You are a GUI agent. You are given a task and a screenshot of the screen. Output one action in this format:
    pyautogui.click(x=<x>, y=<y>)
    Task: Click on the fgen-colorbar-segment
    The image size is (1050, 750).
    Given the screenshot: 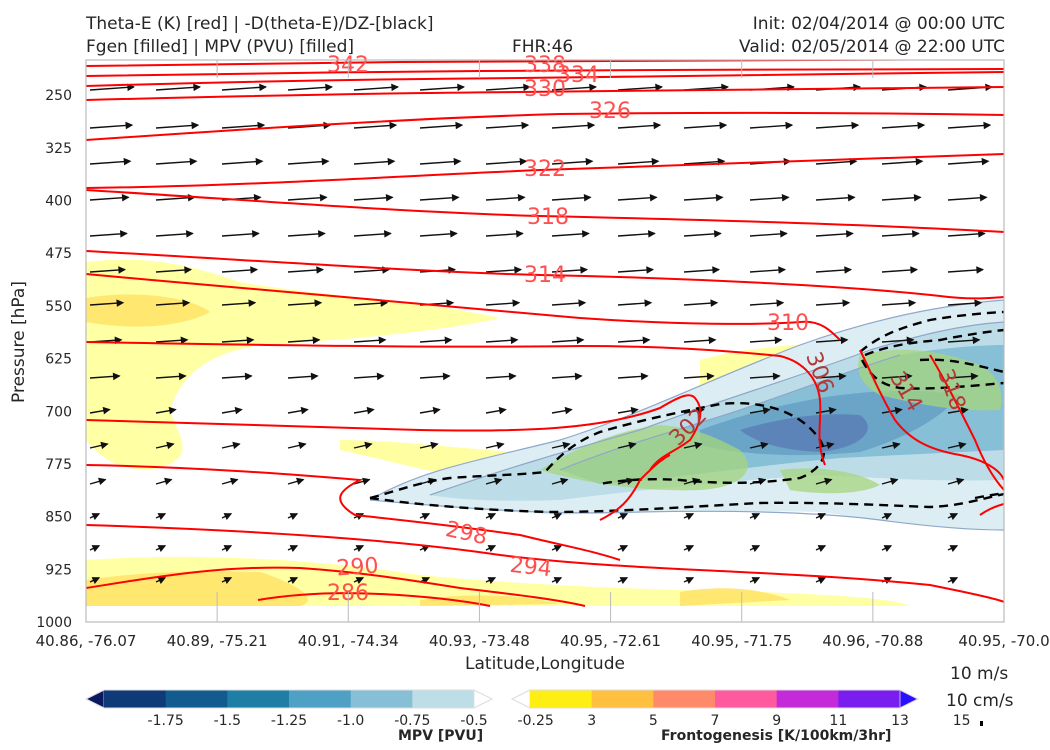 What is the action you would take?
    pyautogui.click(x=869, y=699)
    